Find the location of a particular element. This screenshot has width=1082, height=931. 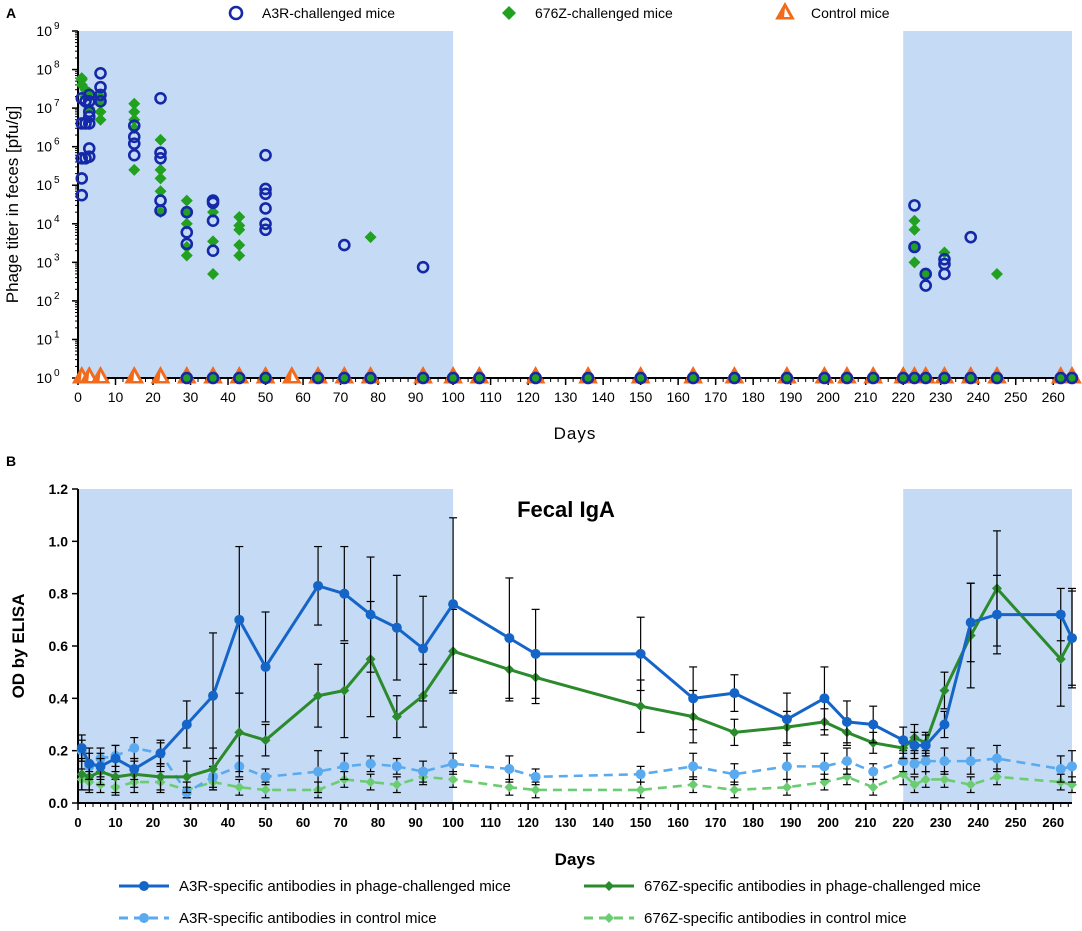

panel-a-y-tick-exponent: 5 is located at coordinates (57, 180).